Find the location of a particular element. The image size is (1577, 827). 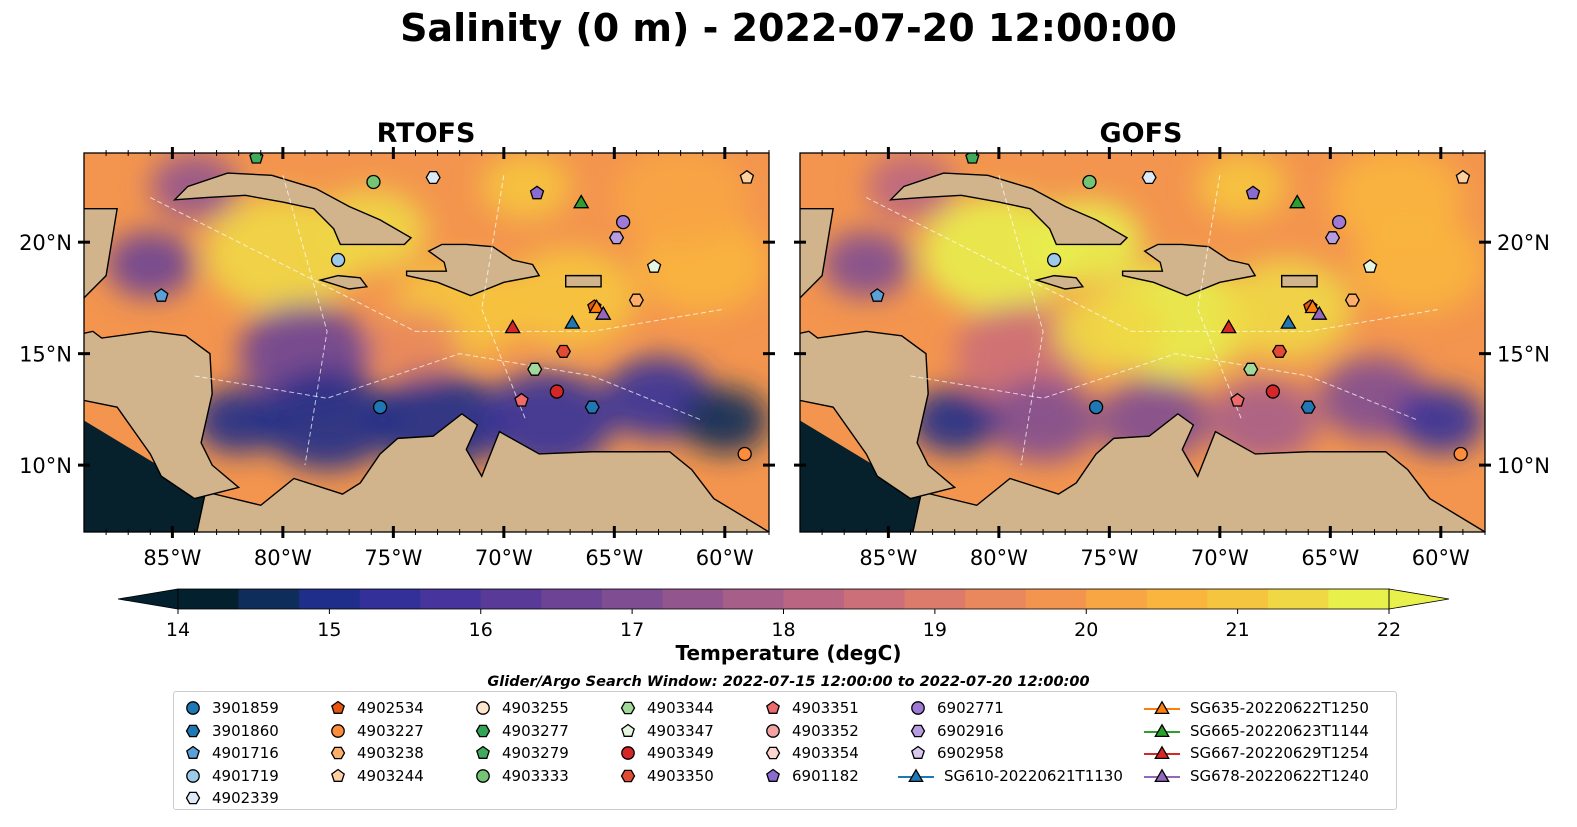

legend-item: 4903277 is located at coordinates (521, 731).